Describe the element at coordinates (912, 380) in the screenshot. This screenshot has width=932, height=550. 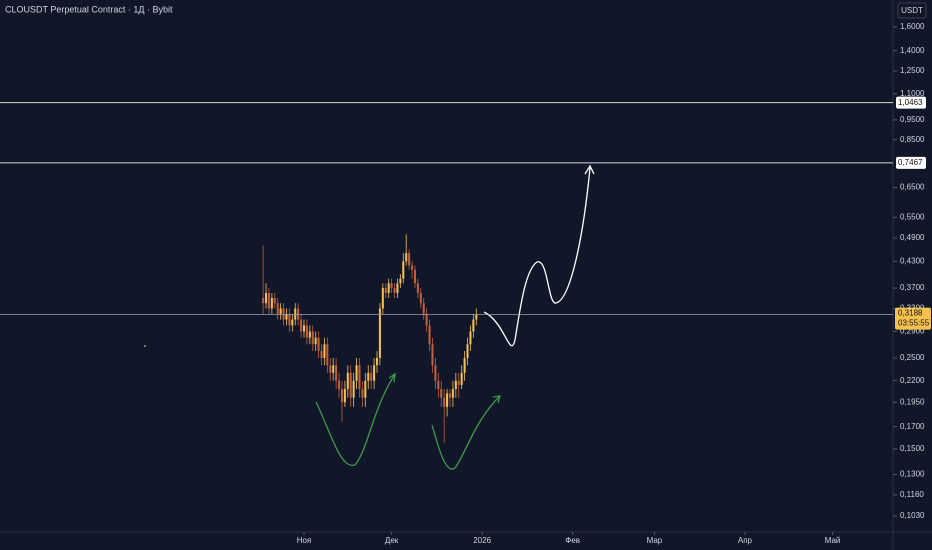
I see `y-tick-label: 0,2200` at that location.